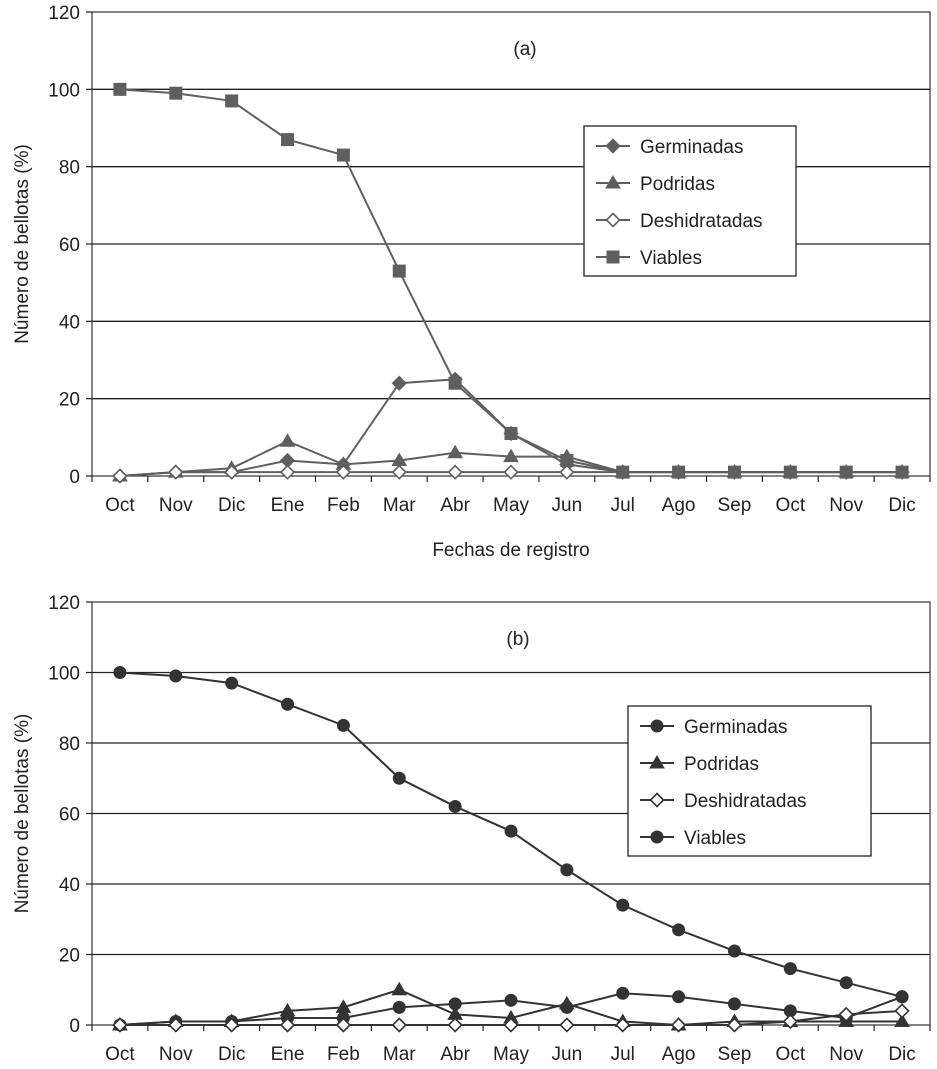  What do you see at coordinates (69, 815) in the screenshot?
I see `y-tick-label: 60` at bounding box center [69, 815].